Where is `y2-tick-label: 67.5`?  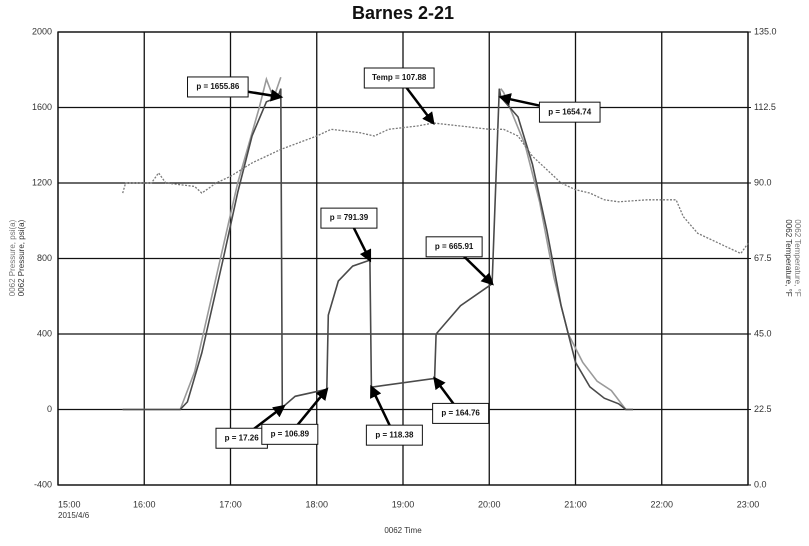 y2-tick-label: 67.5 is located at coordinates (763, 258).